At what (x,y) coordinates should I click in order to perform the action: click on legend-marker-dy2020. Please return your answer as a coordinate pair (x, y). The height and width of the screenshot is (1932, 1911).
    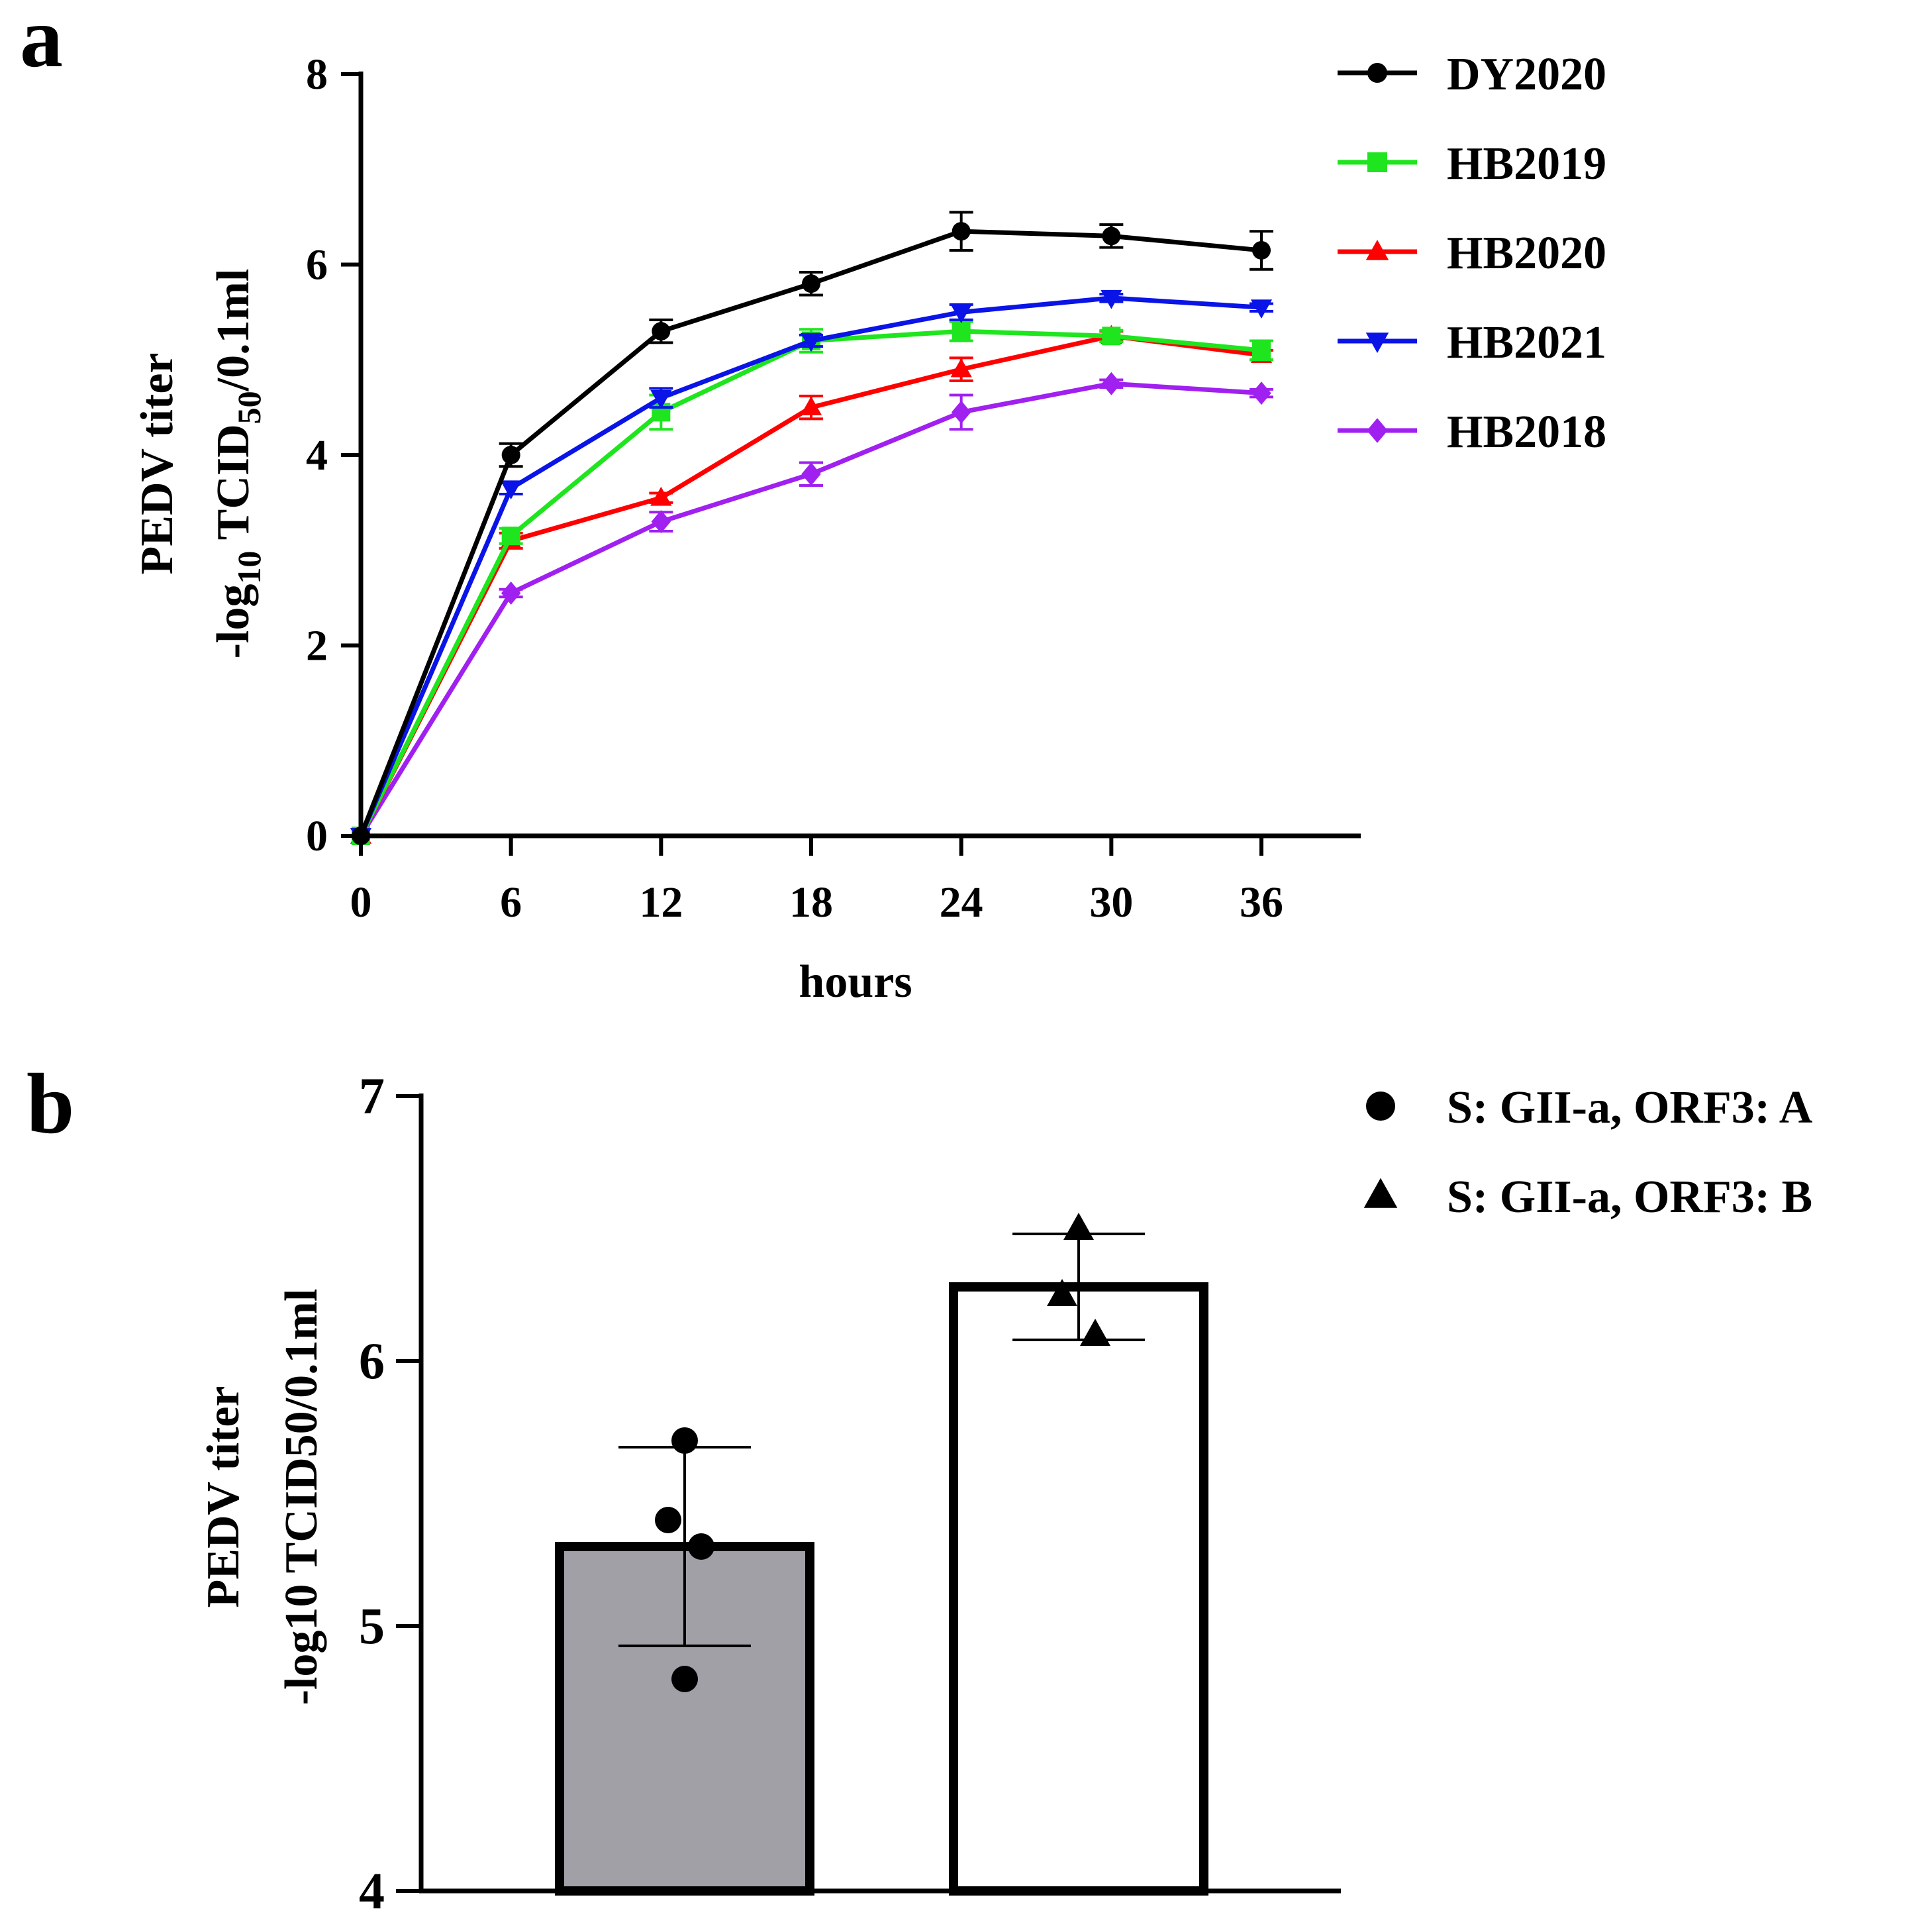
    Looking at the image, I should click on (1377, 73).